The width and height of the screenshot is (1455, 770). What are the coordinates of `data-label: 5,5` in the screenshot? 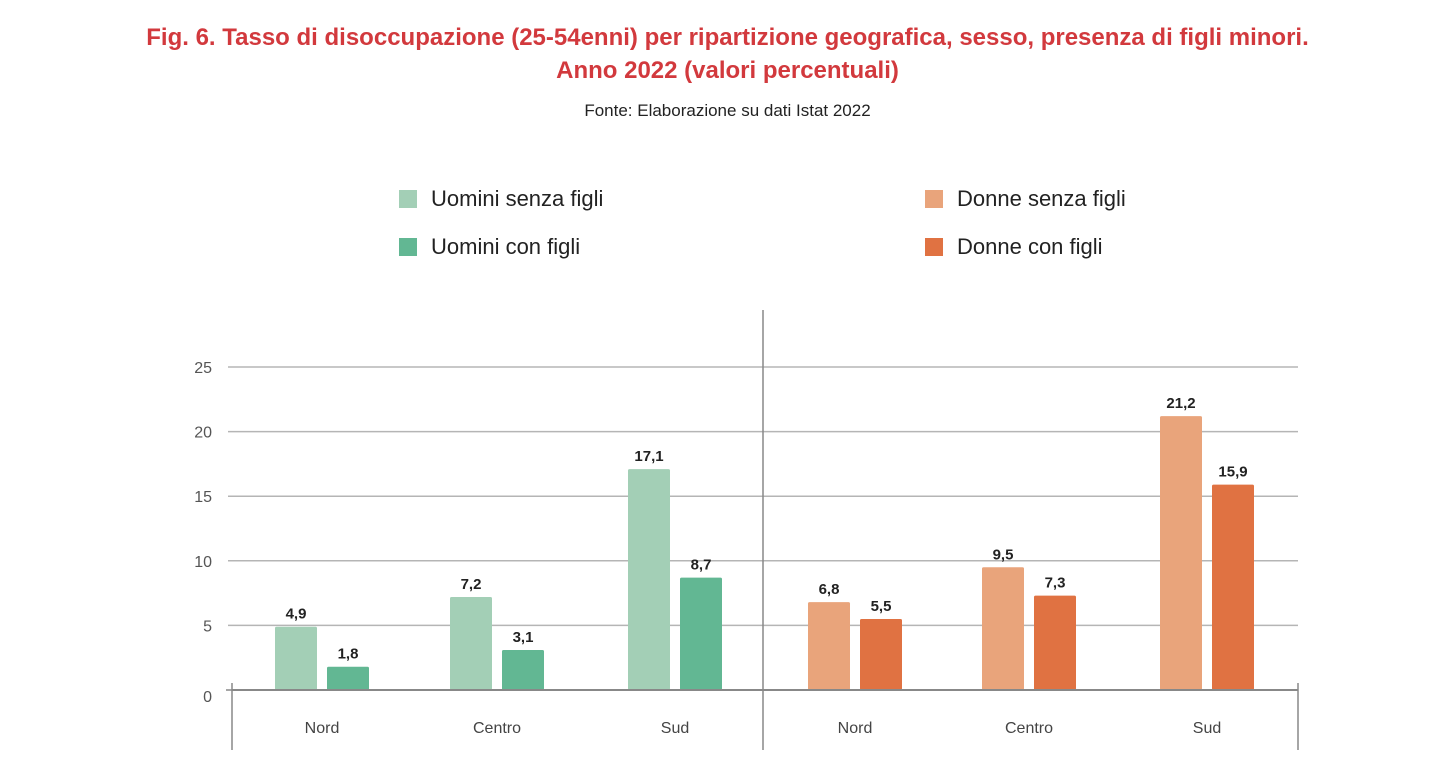 It's located at (881, 606).